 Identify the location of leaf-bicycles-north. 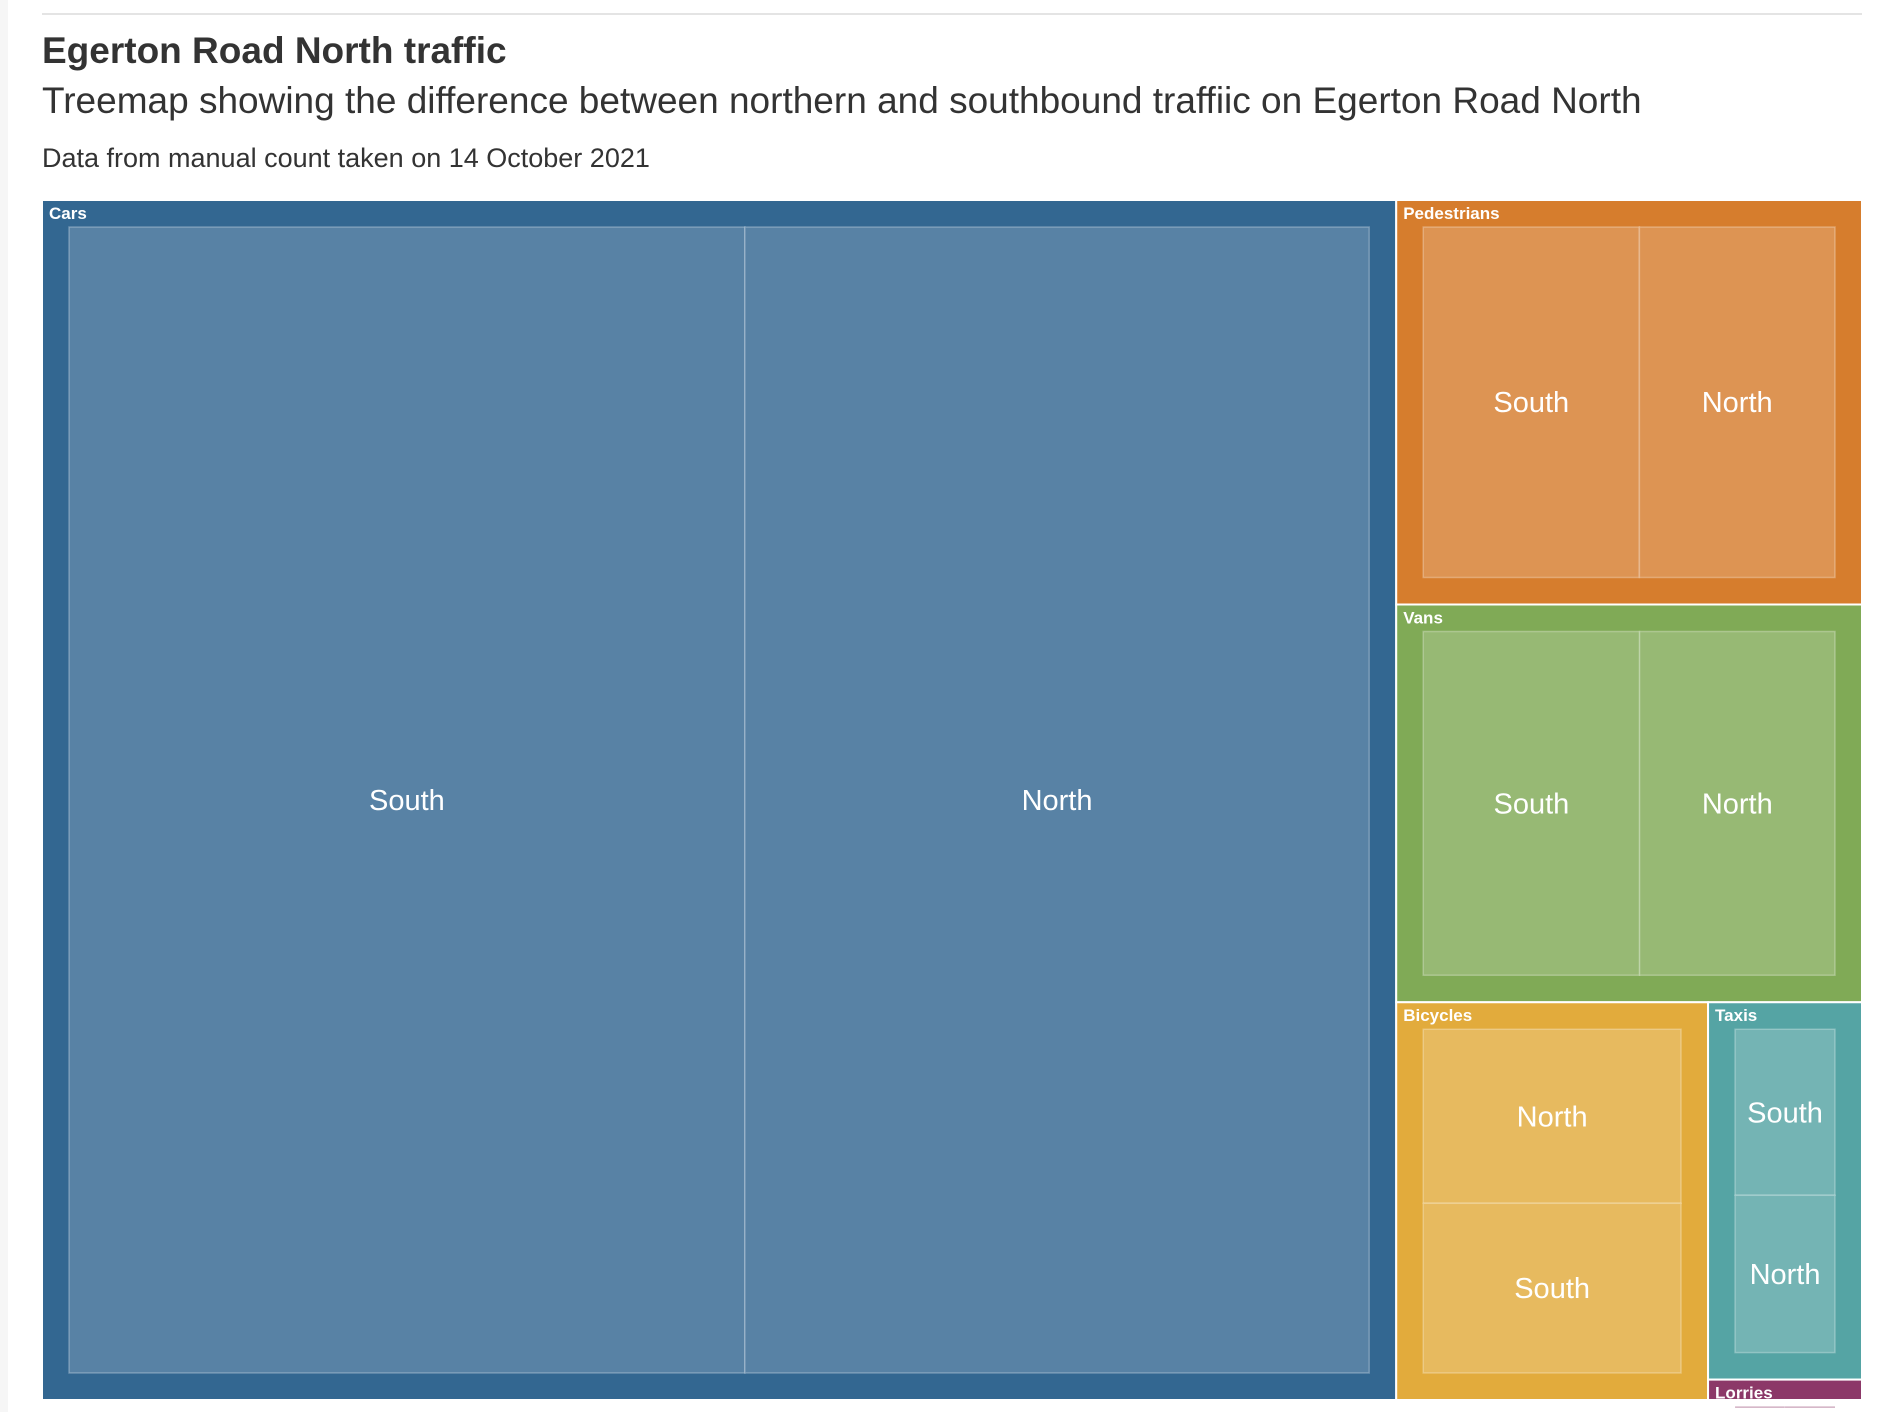
(1552, 1116).